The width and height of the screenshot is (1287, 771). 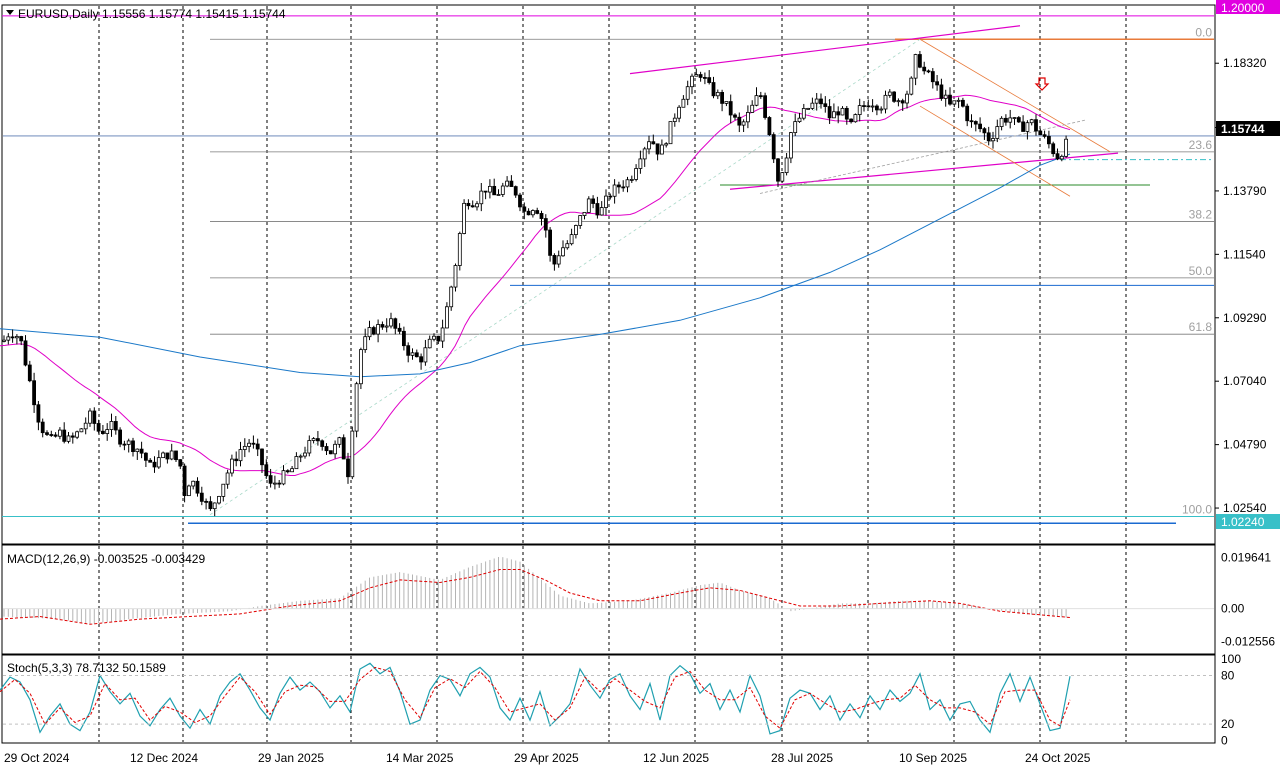 I want to click on date-label: 12 Jun 2025, so click(x=676, y=758).